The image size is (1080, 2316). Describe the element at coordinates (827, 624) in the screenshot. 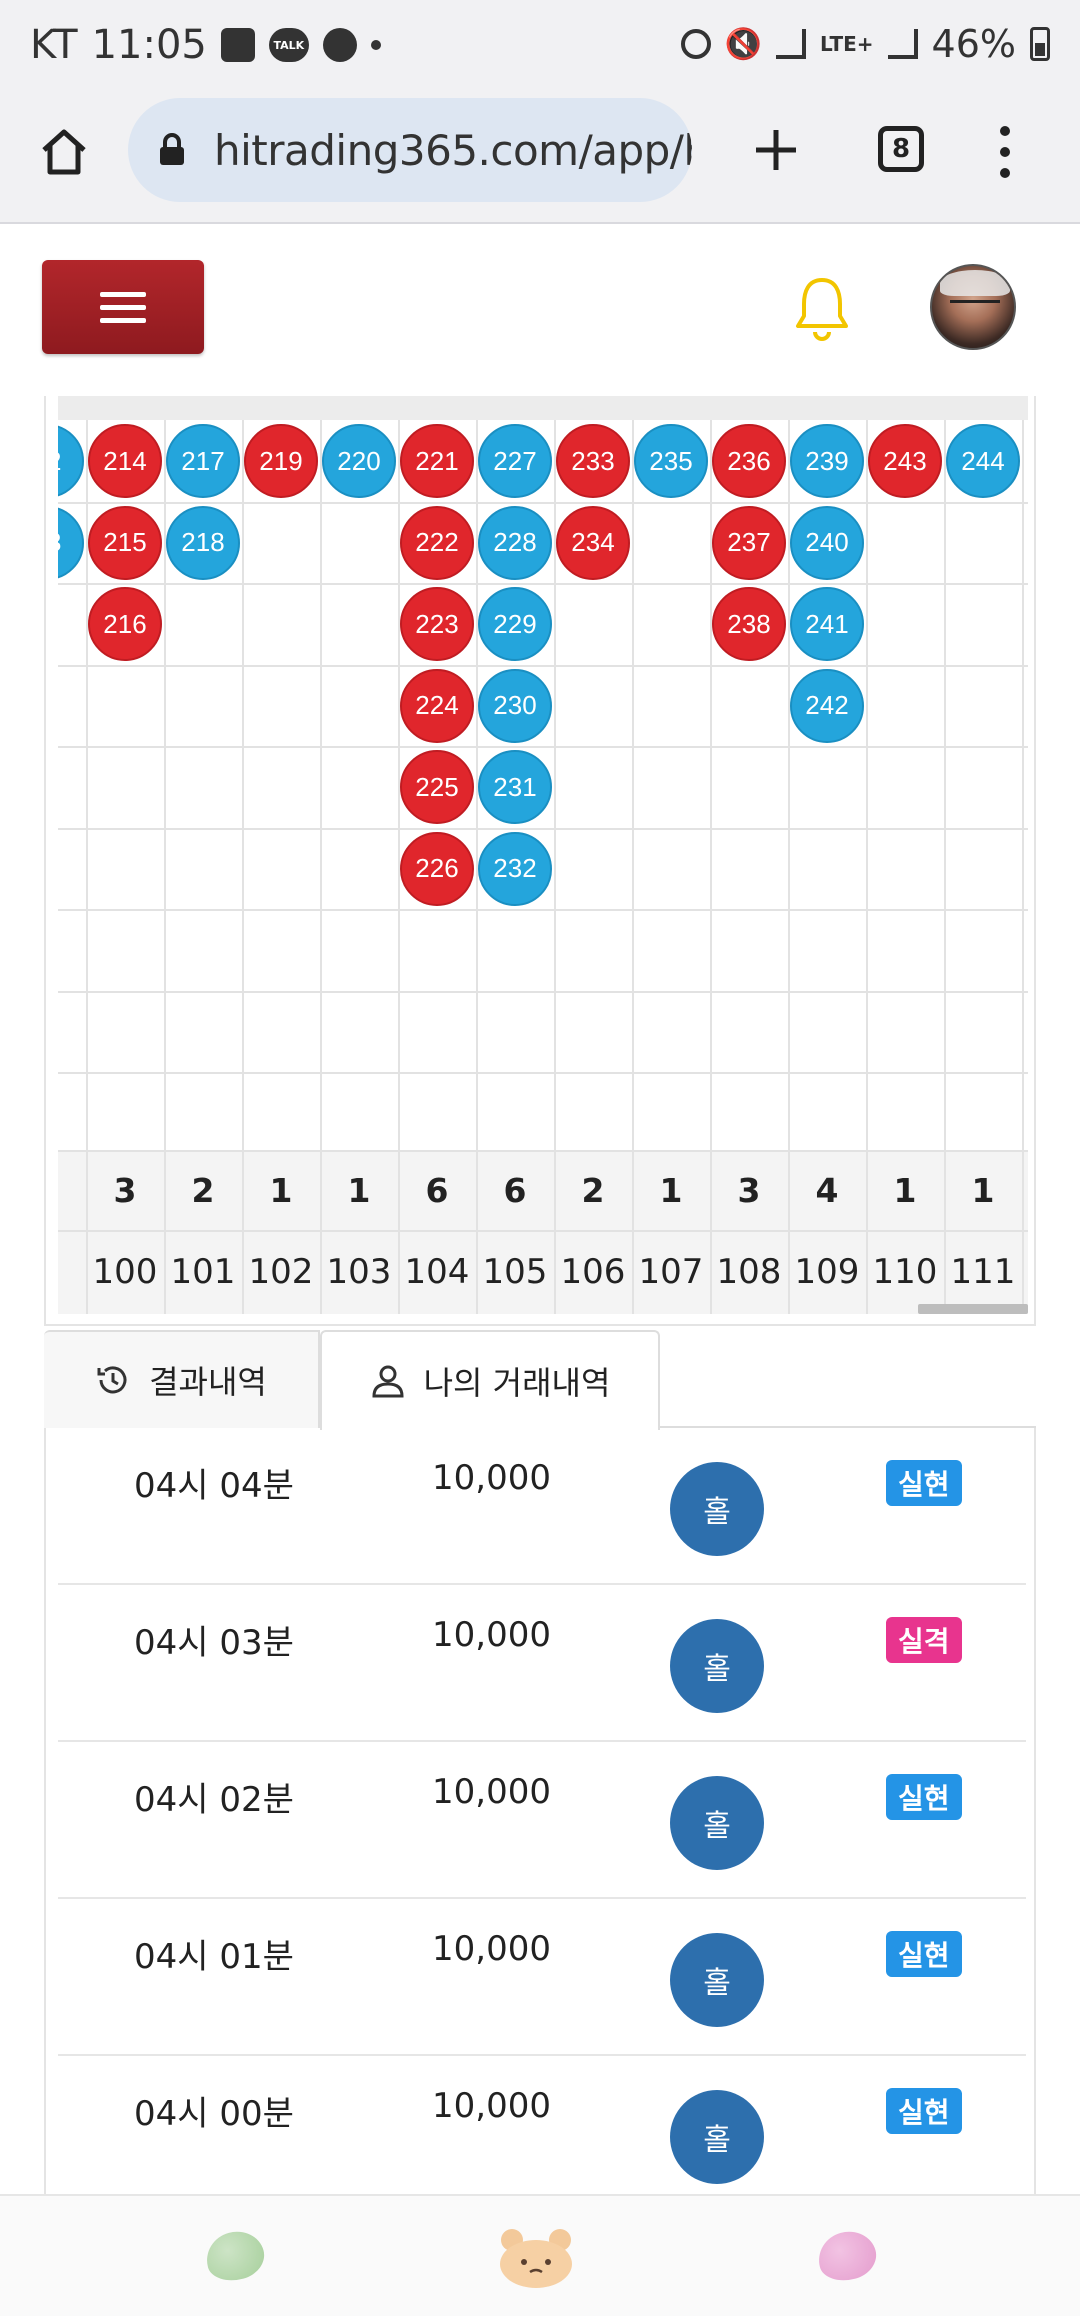

I see `result-ball-blue: 241` at that location.